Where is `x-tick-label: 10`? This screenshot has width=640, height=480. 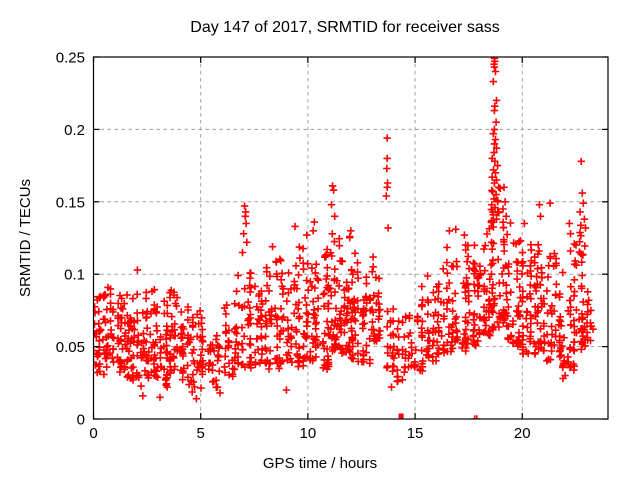 x-tick-label: 10 is located at coordinates (308, 433).